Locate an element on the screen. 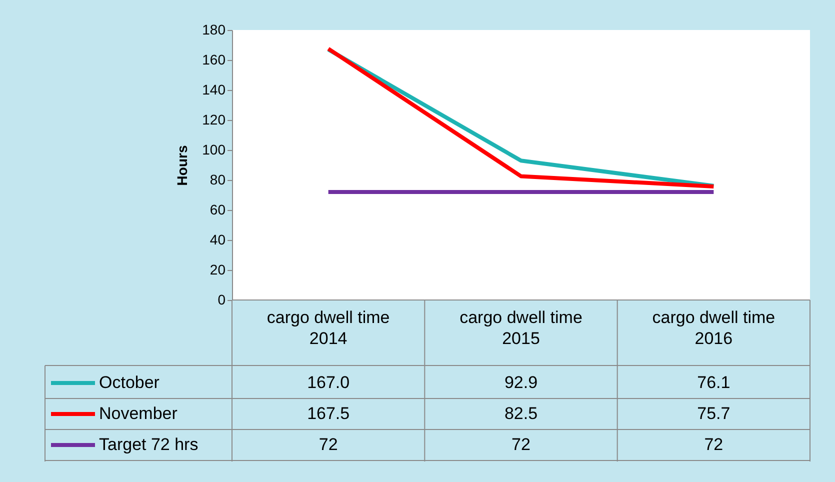 The width and height of the screenshot is (835, 482). x-tick-label: cargo dwell time 2016 is located at coordinates (714, 328).